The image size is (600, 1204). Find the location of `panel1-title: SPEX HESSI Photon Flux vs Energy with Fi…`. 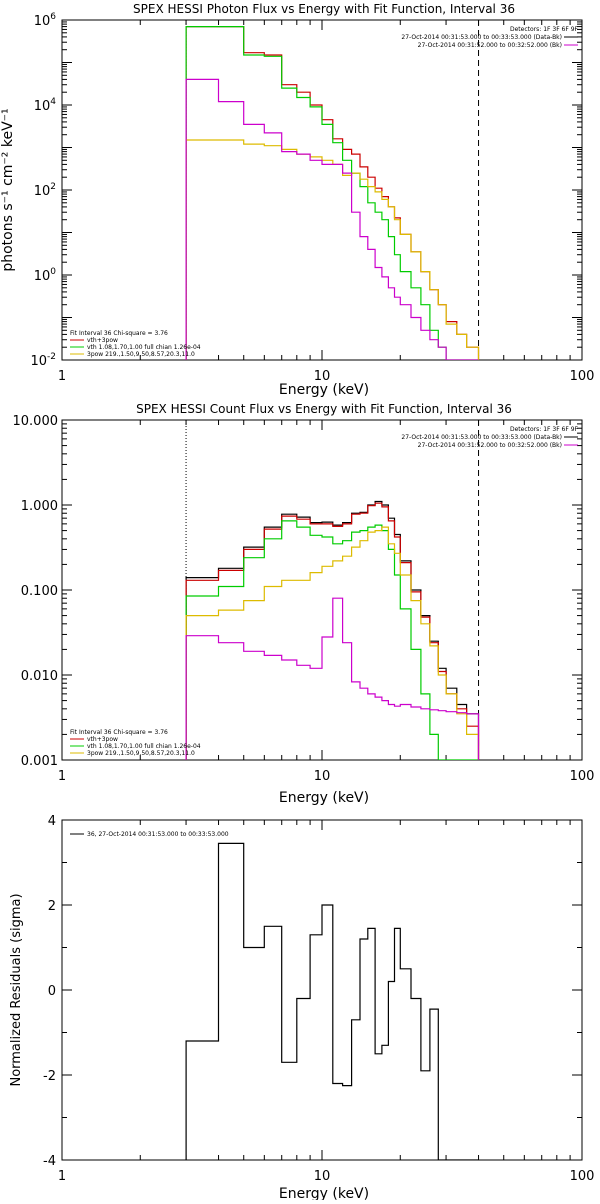

panel1-title: SPEX HESSI Photon Flux vs Energy with Fi… is located at coordinates (324, 9).